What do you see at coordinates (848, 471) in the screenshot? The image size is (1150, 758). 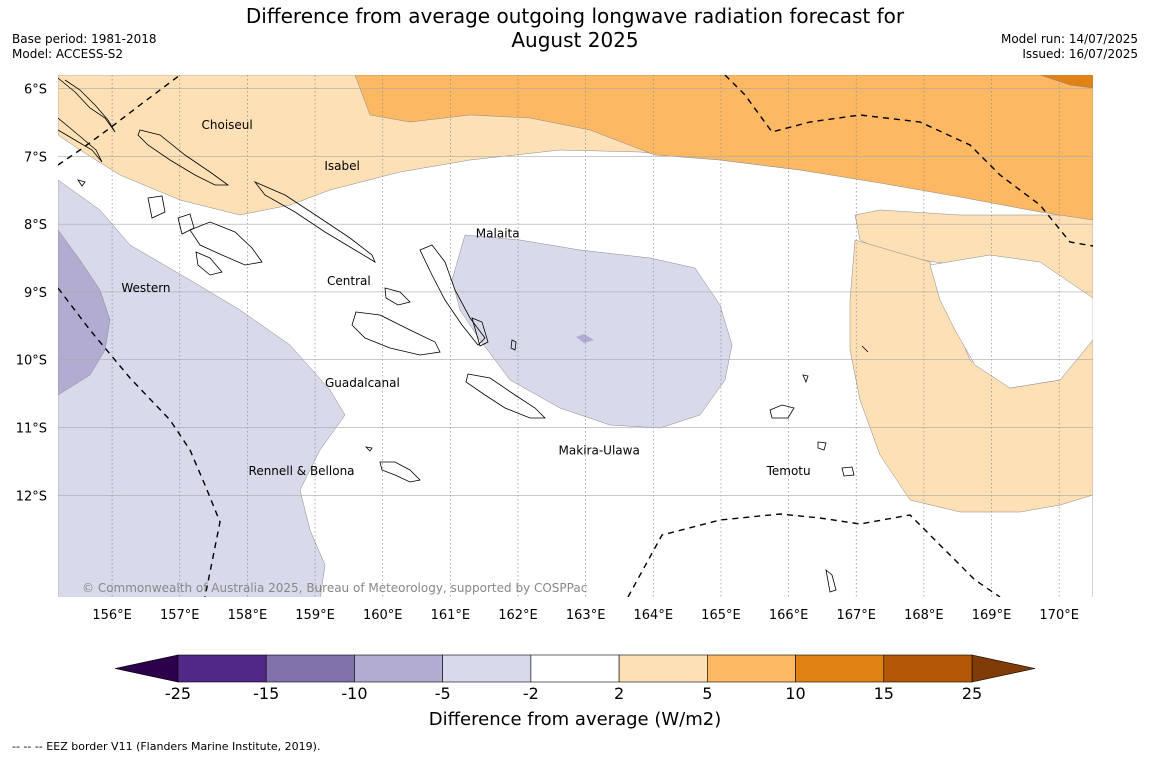 I see `island-vanikoro` at bounding box center [848, 471].